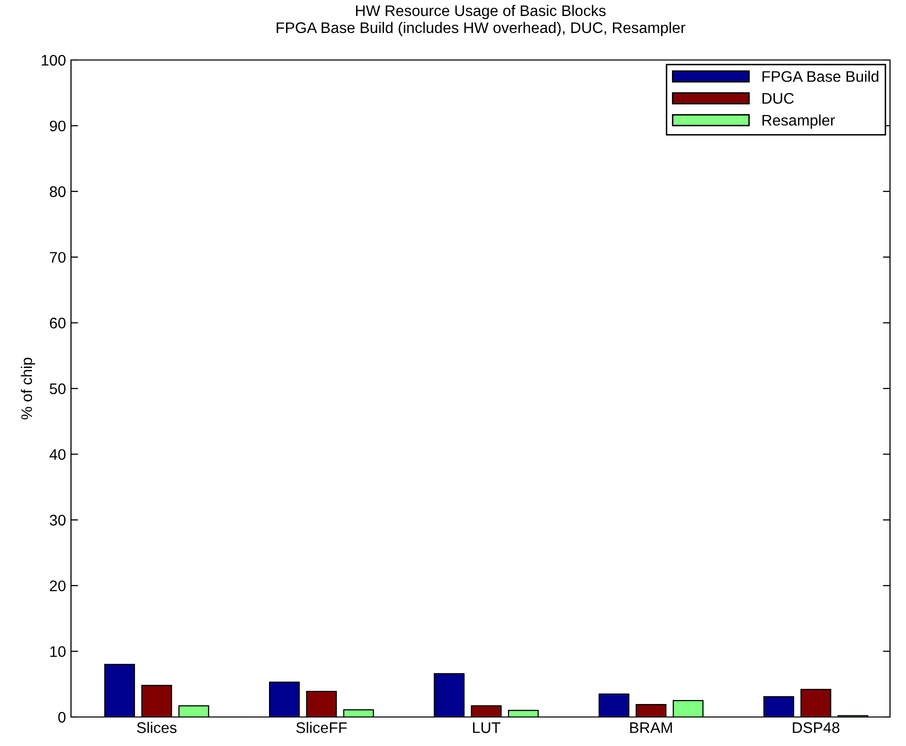  What do you see at coordinates (58, 454) in the screenshot?
I see `y-tick-label: 40` at bounding box center [58, 454].